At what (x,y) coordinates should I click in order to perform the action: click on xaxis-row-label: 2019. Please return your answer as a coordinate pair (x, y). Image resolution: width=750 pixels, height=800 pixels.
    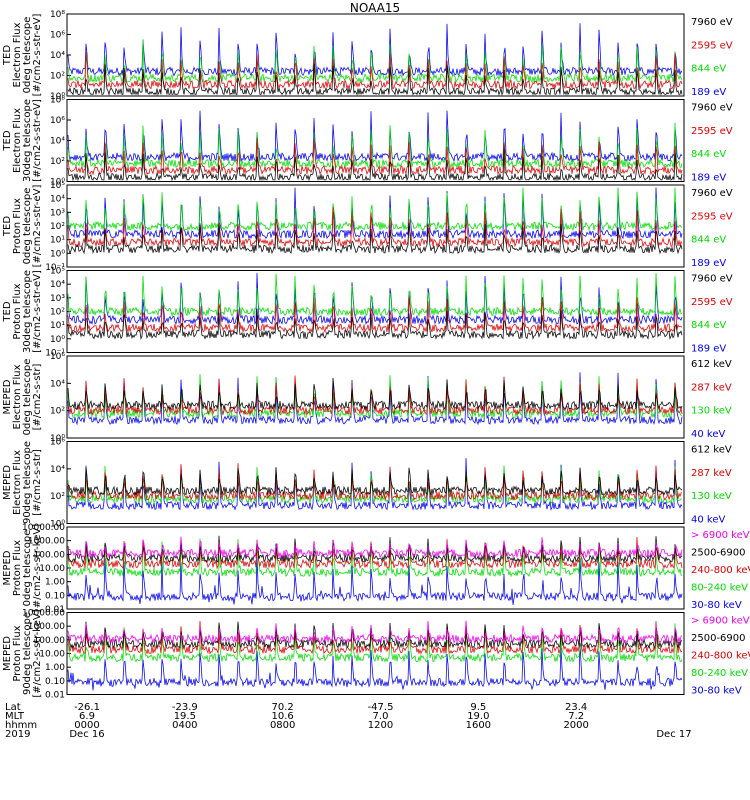
    Looking at the image, I should click on (17, 734).